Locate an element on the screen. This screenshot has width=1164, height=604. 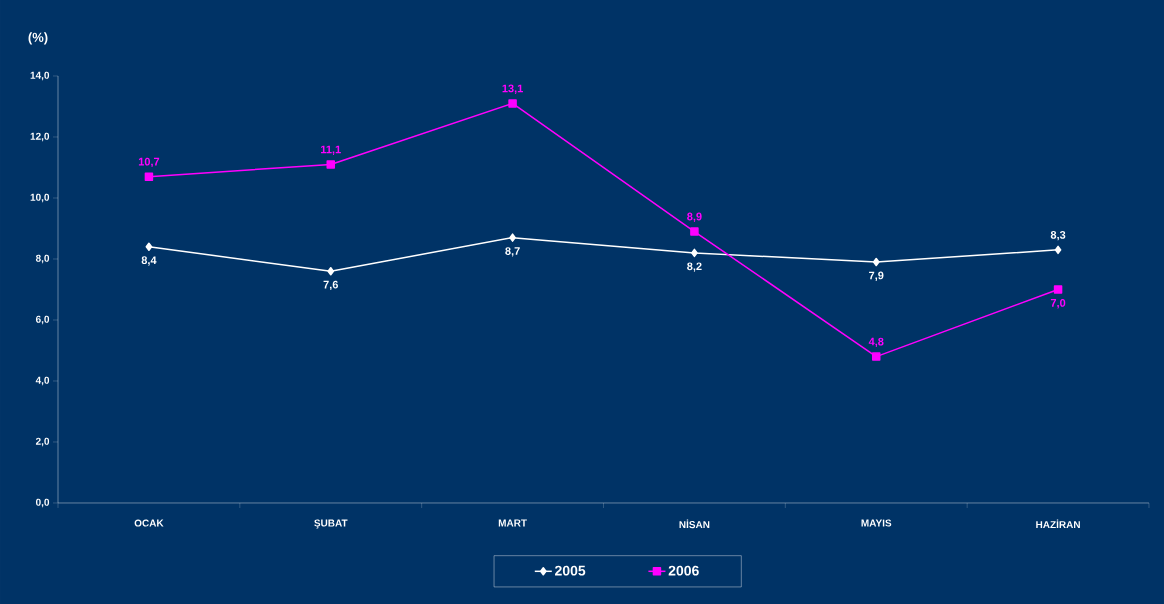
y-tick-label: 10,0 is located at coordinates (40, 198).